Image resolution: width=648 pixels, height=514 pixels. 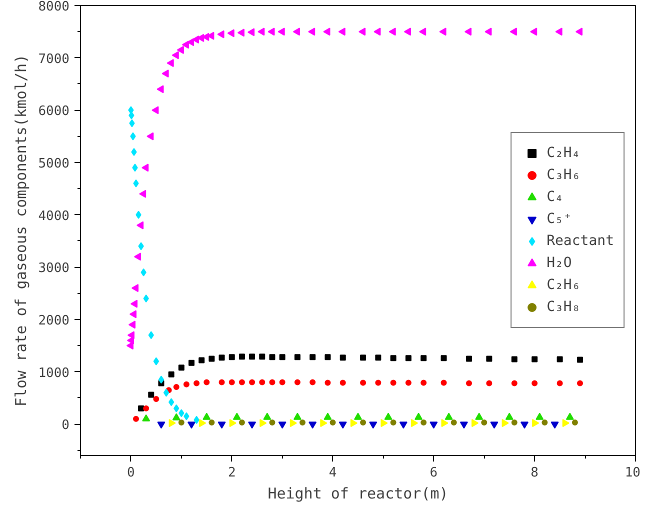 What do you see at coordinates (54, 373) in the screenshot?
I see `y-tick-label: 1000` at bounding box center [54, 373].